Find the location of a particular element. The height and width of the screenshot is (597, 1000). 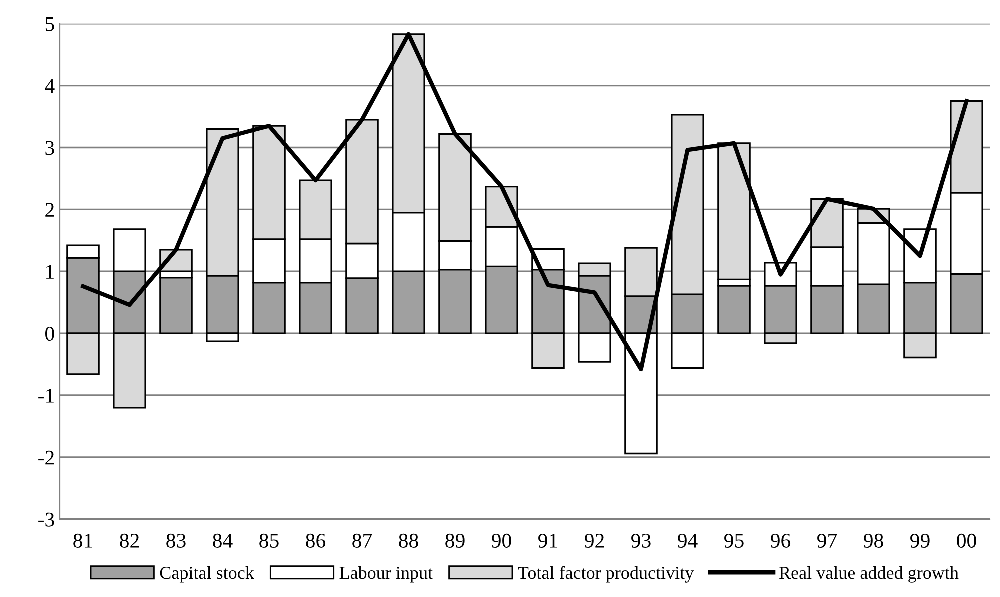

x-tick-label: 92 is located at coordinates (594, 541).